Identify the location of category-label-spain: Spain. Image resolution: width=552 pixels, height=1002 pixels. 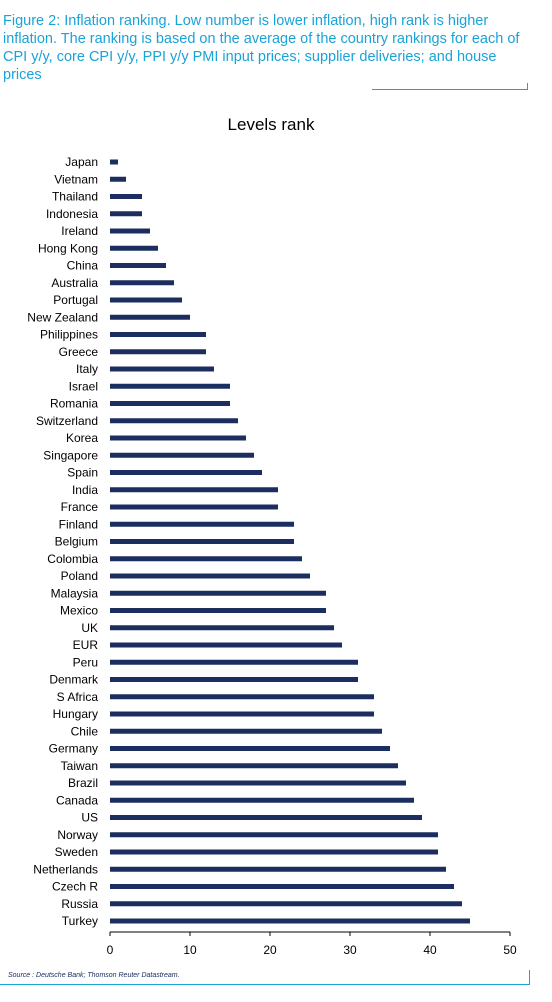
(82, 473).